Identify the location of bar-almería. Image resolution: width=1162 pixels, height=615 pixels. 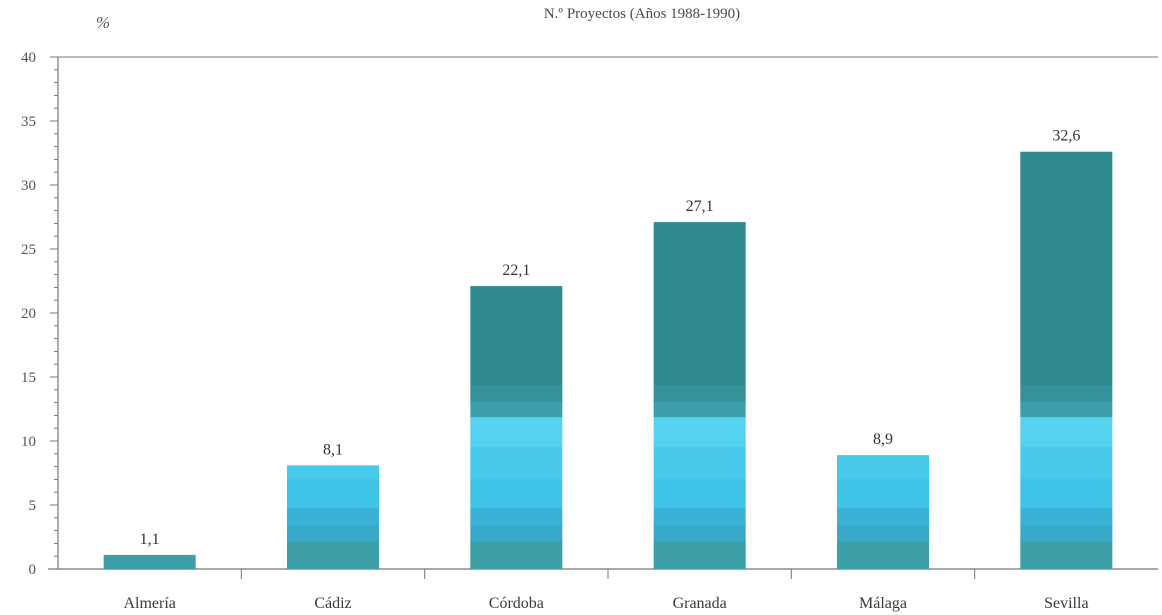
(149, 561).